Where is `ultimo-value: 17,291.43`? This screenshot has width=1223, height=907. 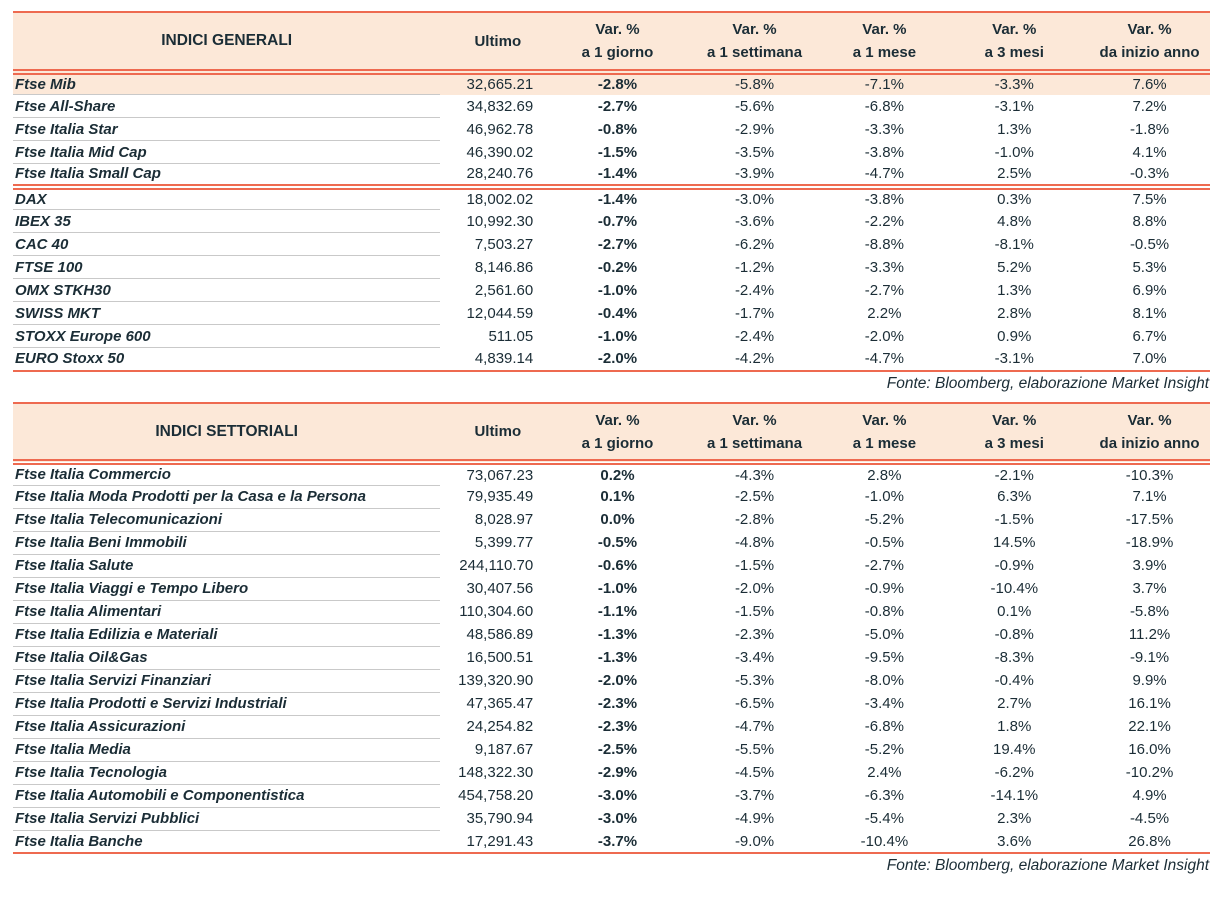 ultimo-value: 17,291.43 is located at coordinates (500, 841).